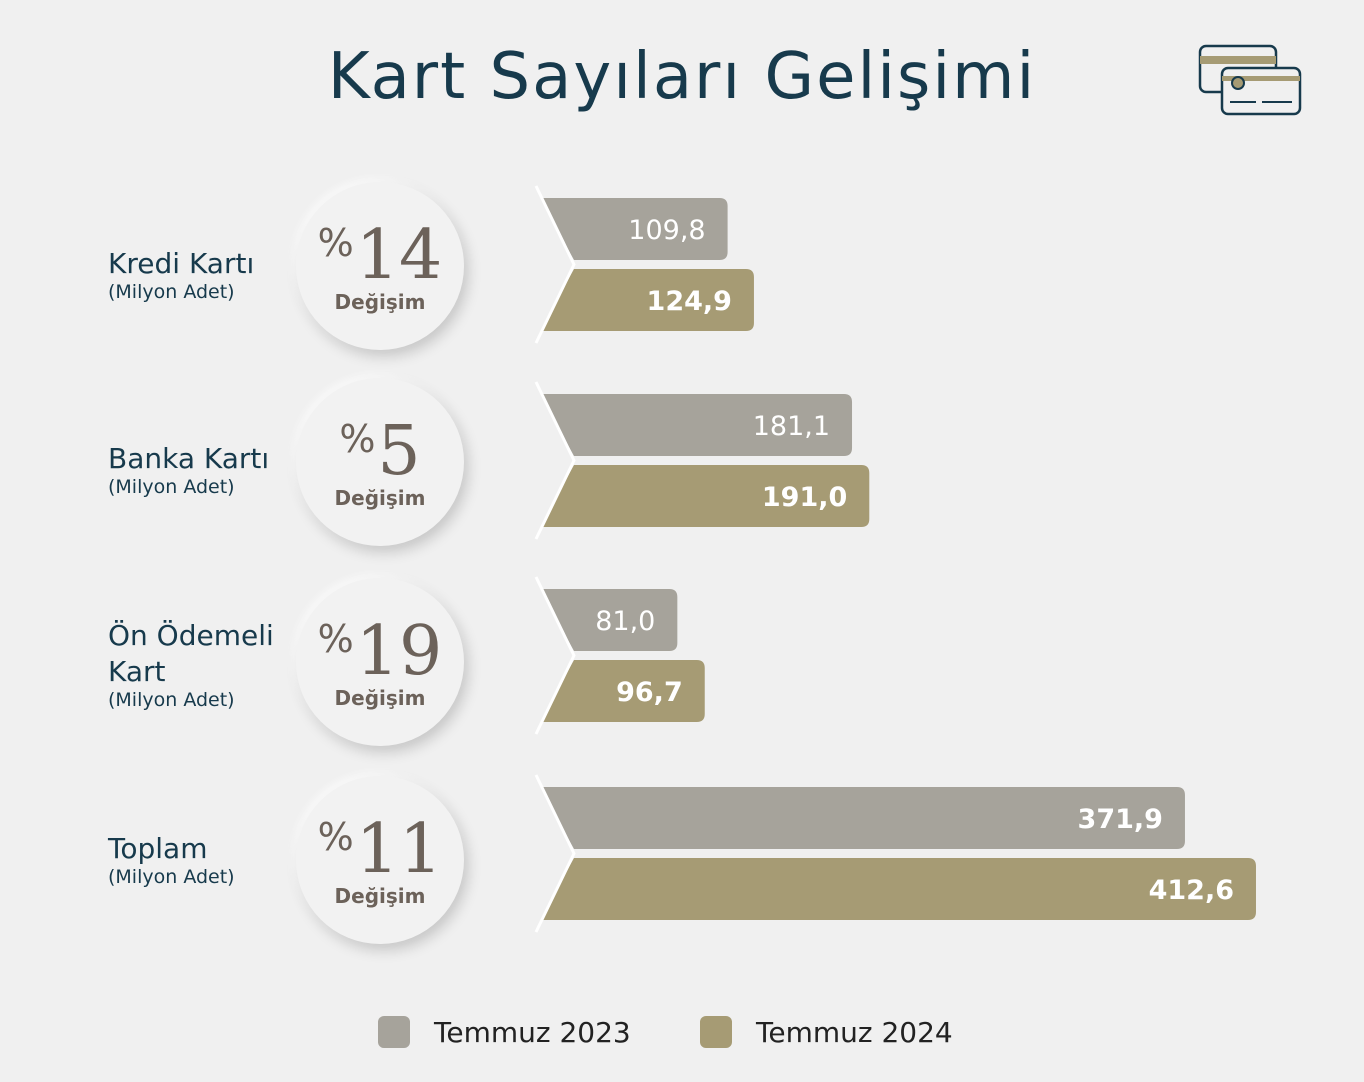 This screenshot has width=1364, height=1082. I want to click on credit-cards-icon, so click(1250, 80).